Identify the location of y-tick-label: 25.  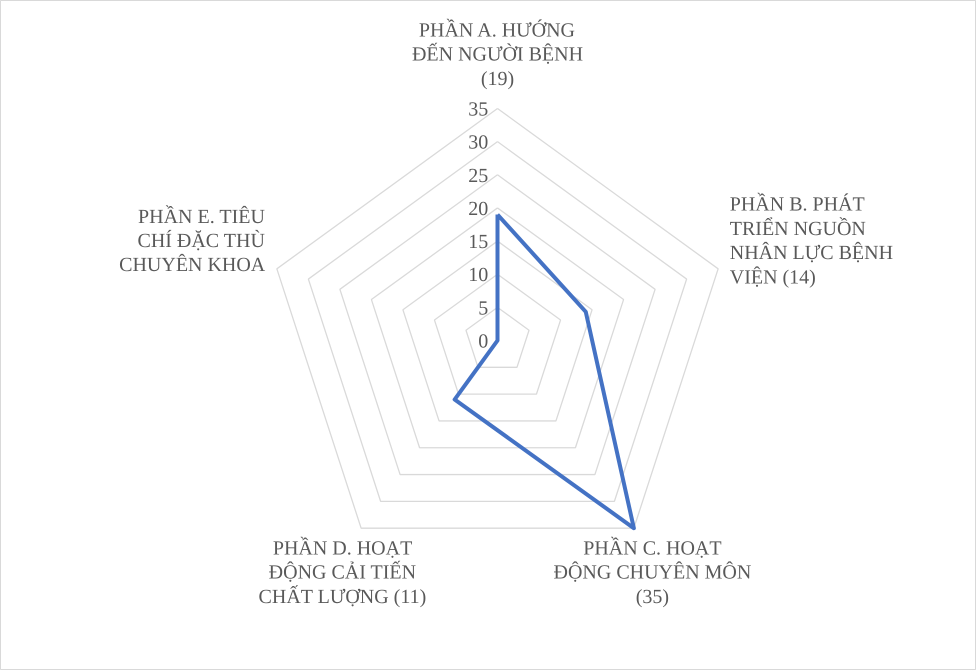
(478, 175).